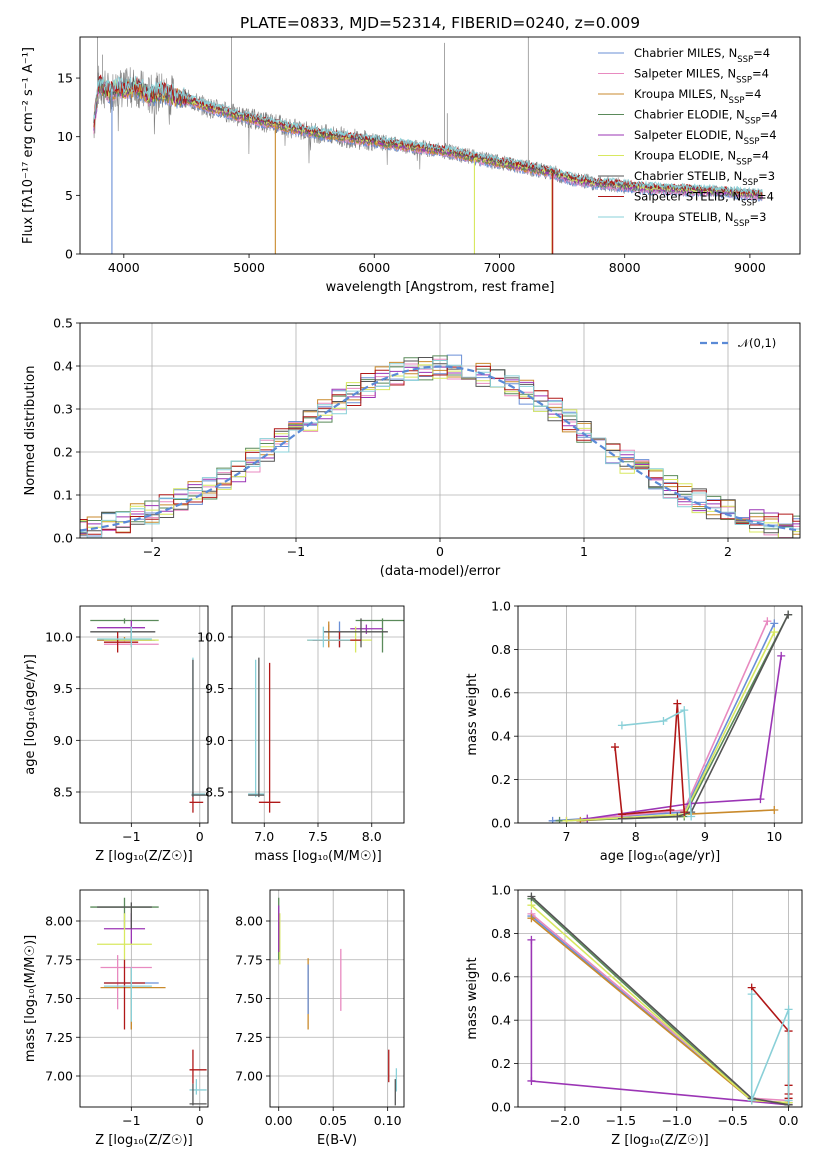 The height and width of the screenshot is (1170, 819). I want to click on legend-entry: Kroupa STELIB, NSSP=3, so click(700, 219).